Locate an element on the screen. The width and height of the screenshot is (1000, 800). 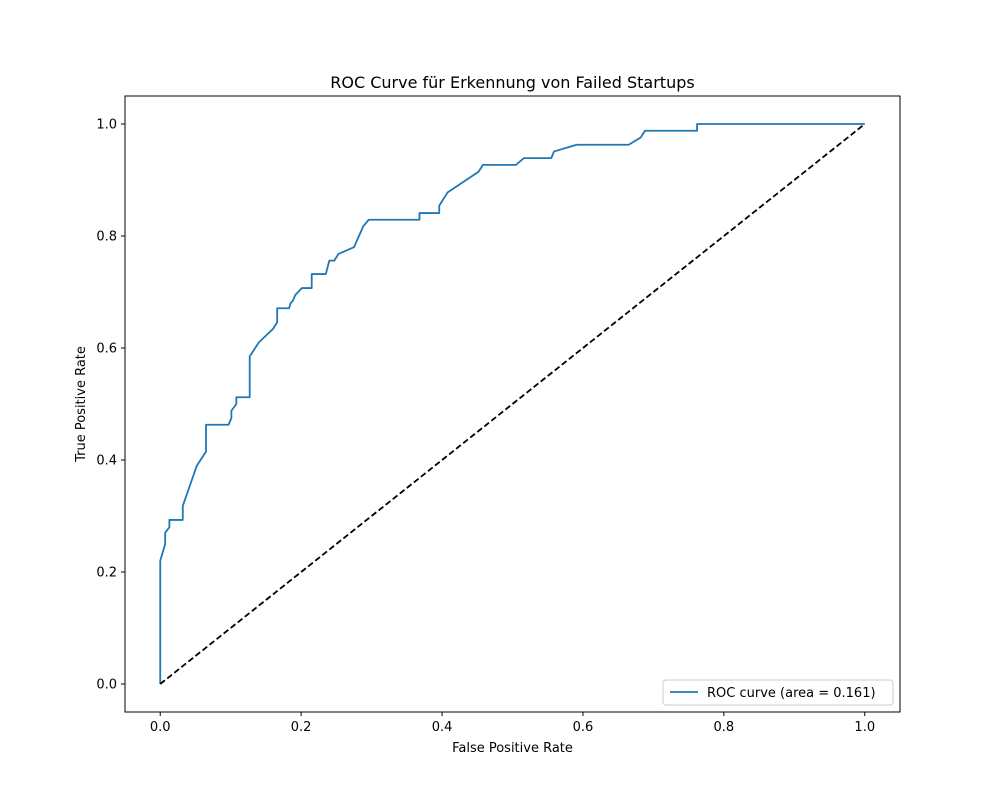
x-tick-label: 0.8 is located at coordinates (724, 727).